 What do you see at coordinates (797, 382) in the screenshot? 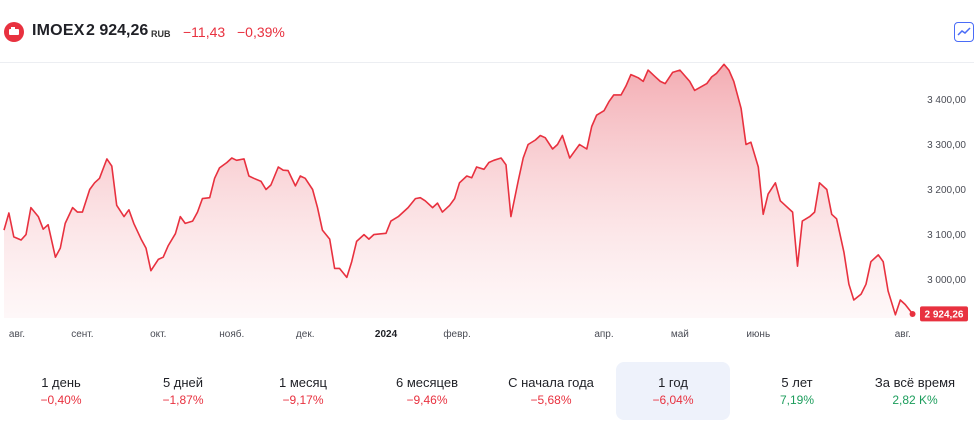
I see `period-label: 5 лет` at bounding box center [797, 382].